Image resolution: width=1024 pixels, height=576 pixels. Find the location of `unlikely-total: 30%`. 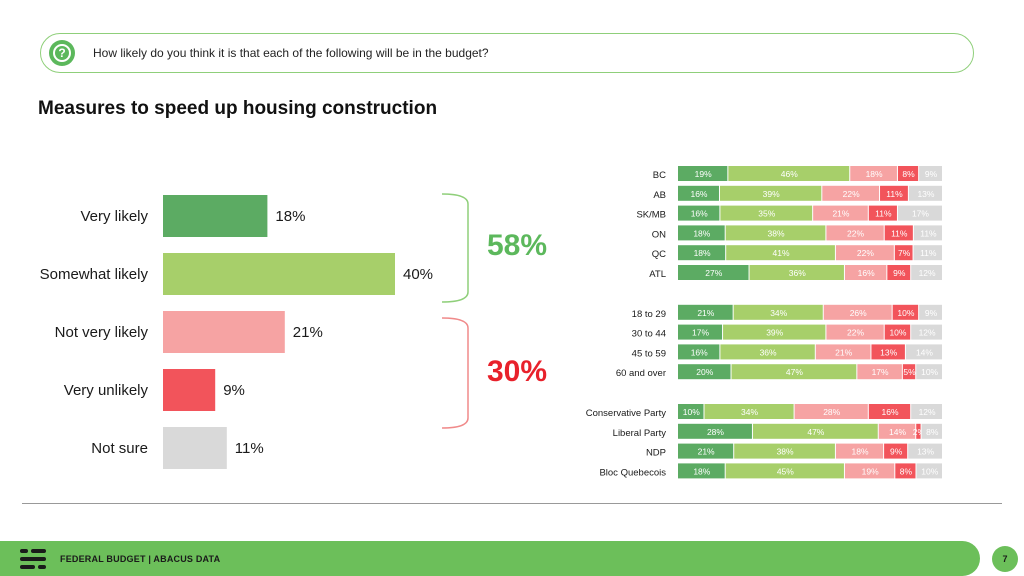

unlikely-total: 30% is located at coordinates (517, 371).